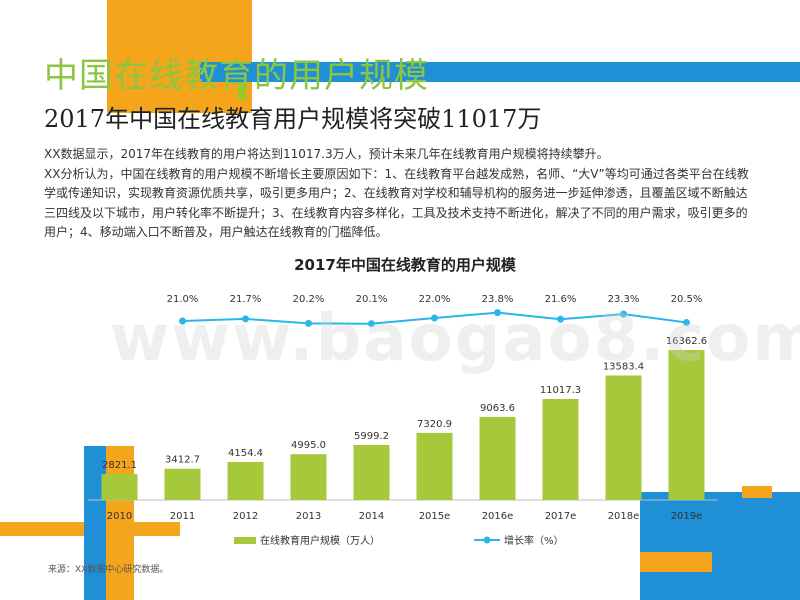  What do you see at coordinates (245, 453) in the screenshot?
I see `bar-value-label: 4154.4` at bounding box center [245, 453].